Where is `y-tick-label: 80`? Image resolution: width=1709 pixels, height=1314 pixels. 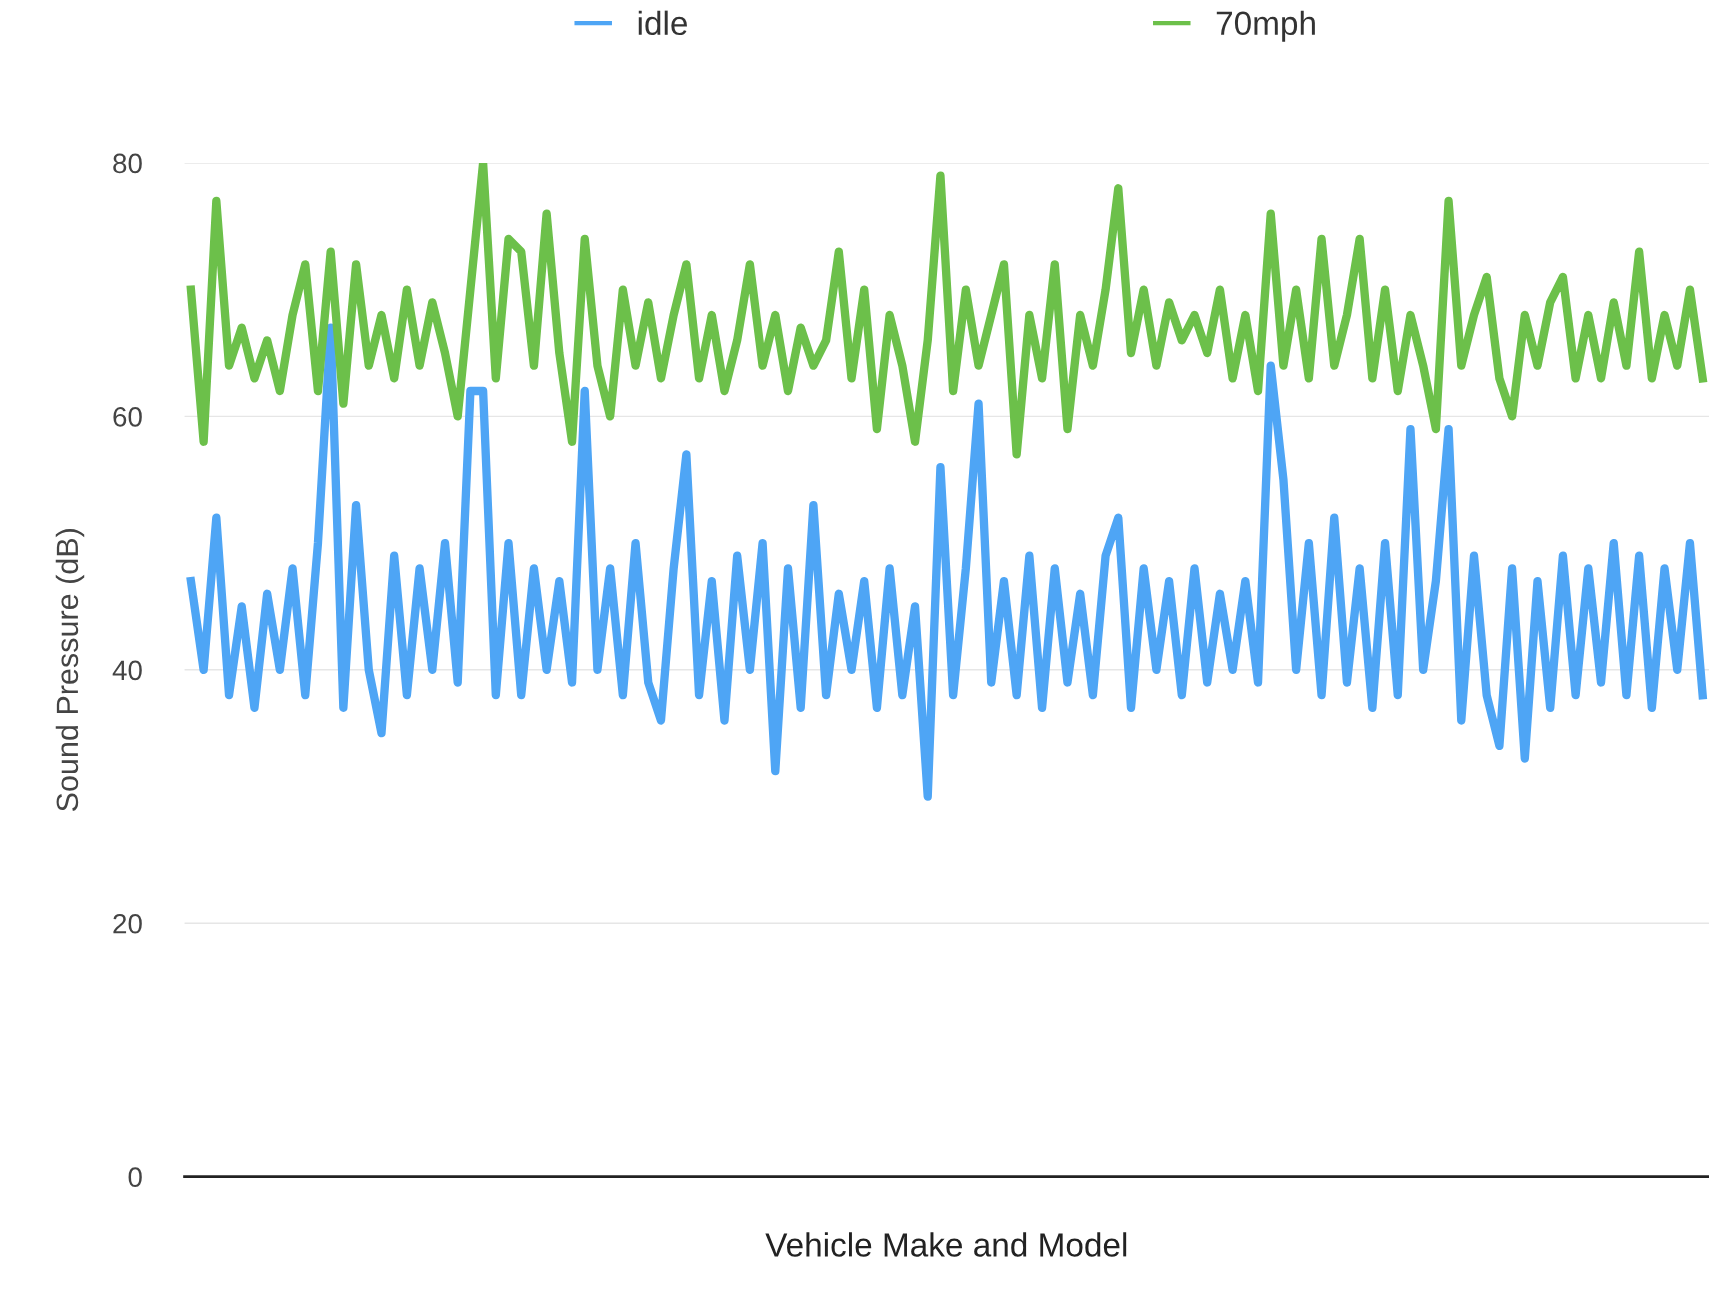 y-tick-label: 80 is located at coordinates (127, 163).